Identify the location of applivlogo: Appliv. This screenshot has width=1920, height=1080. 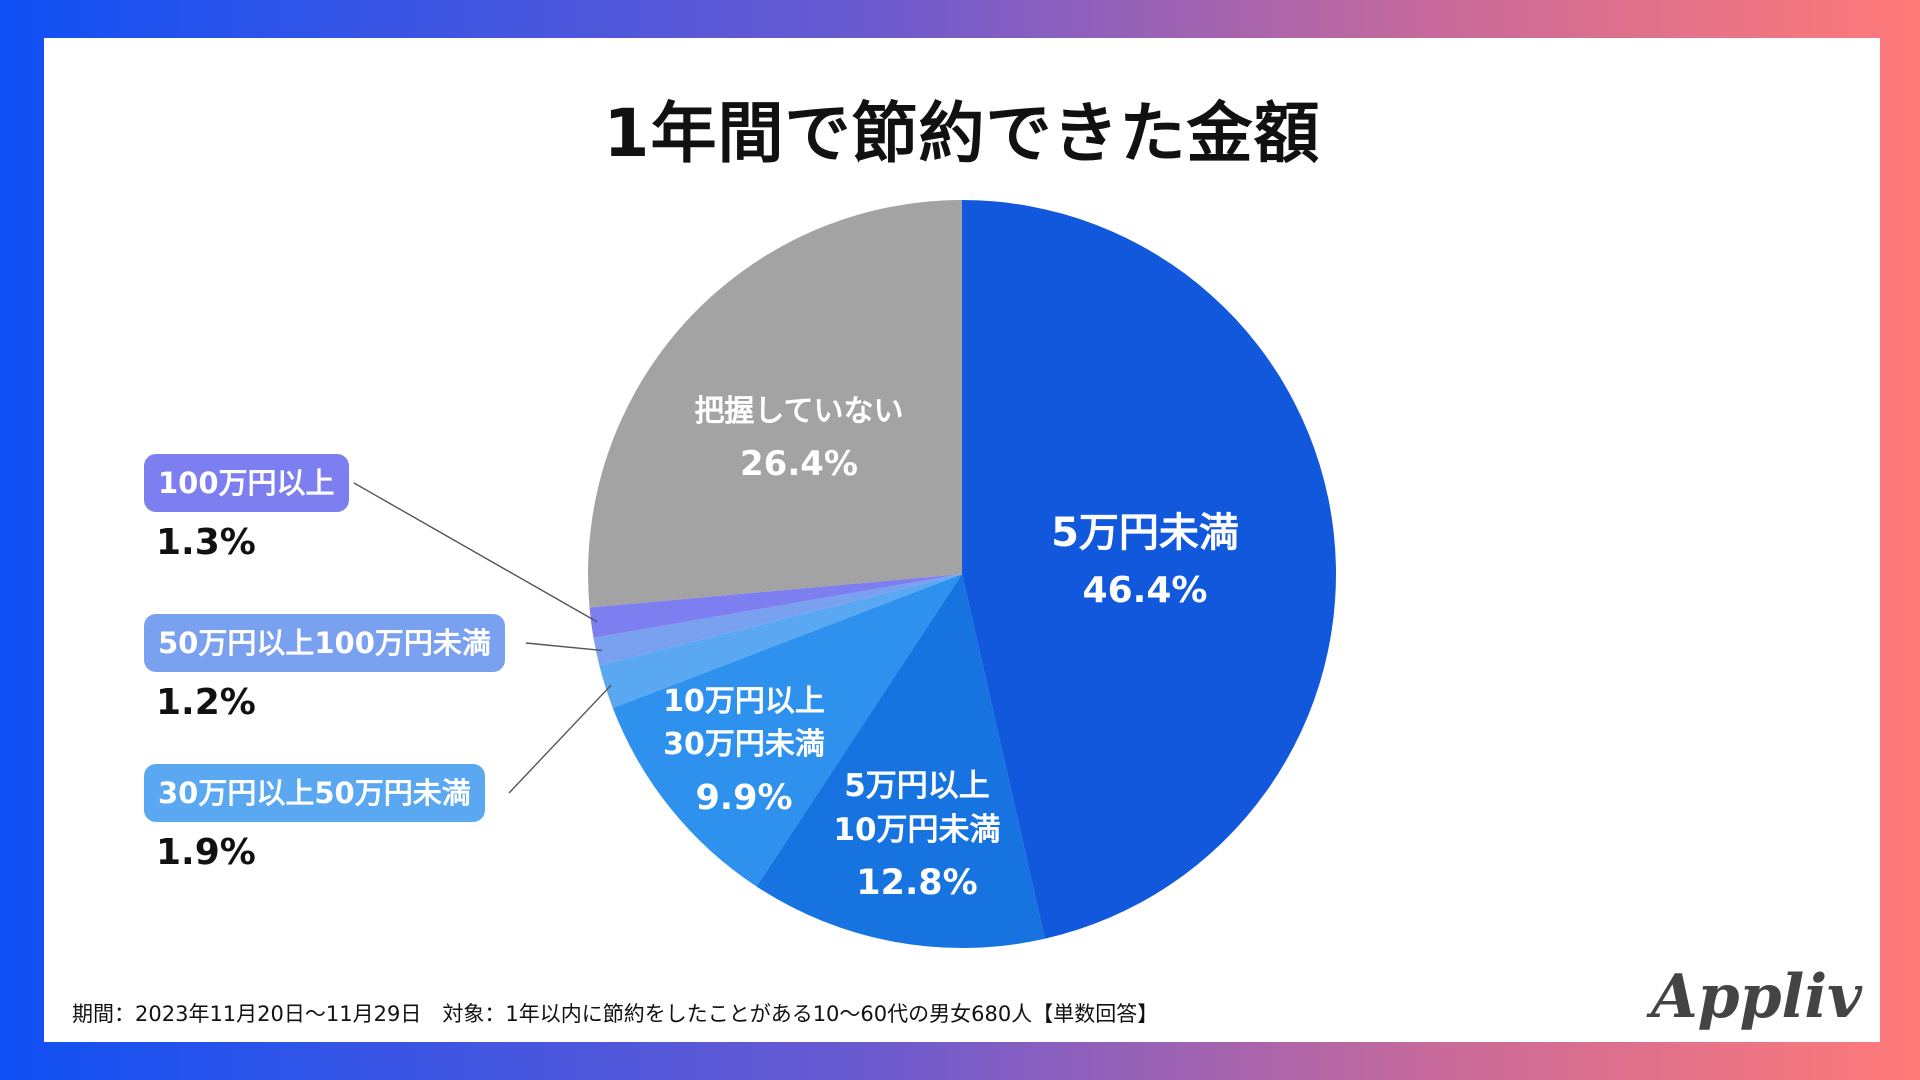
(1756, 997).